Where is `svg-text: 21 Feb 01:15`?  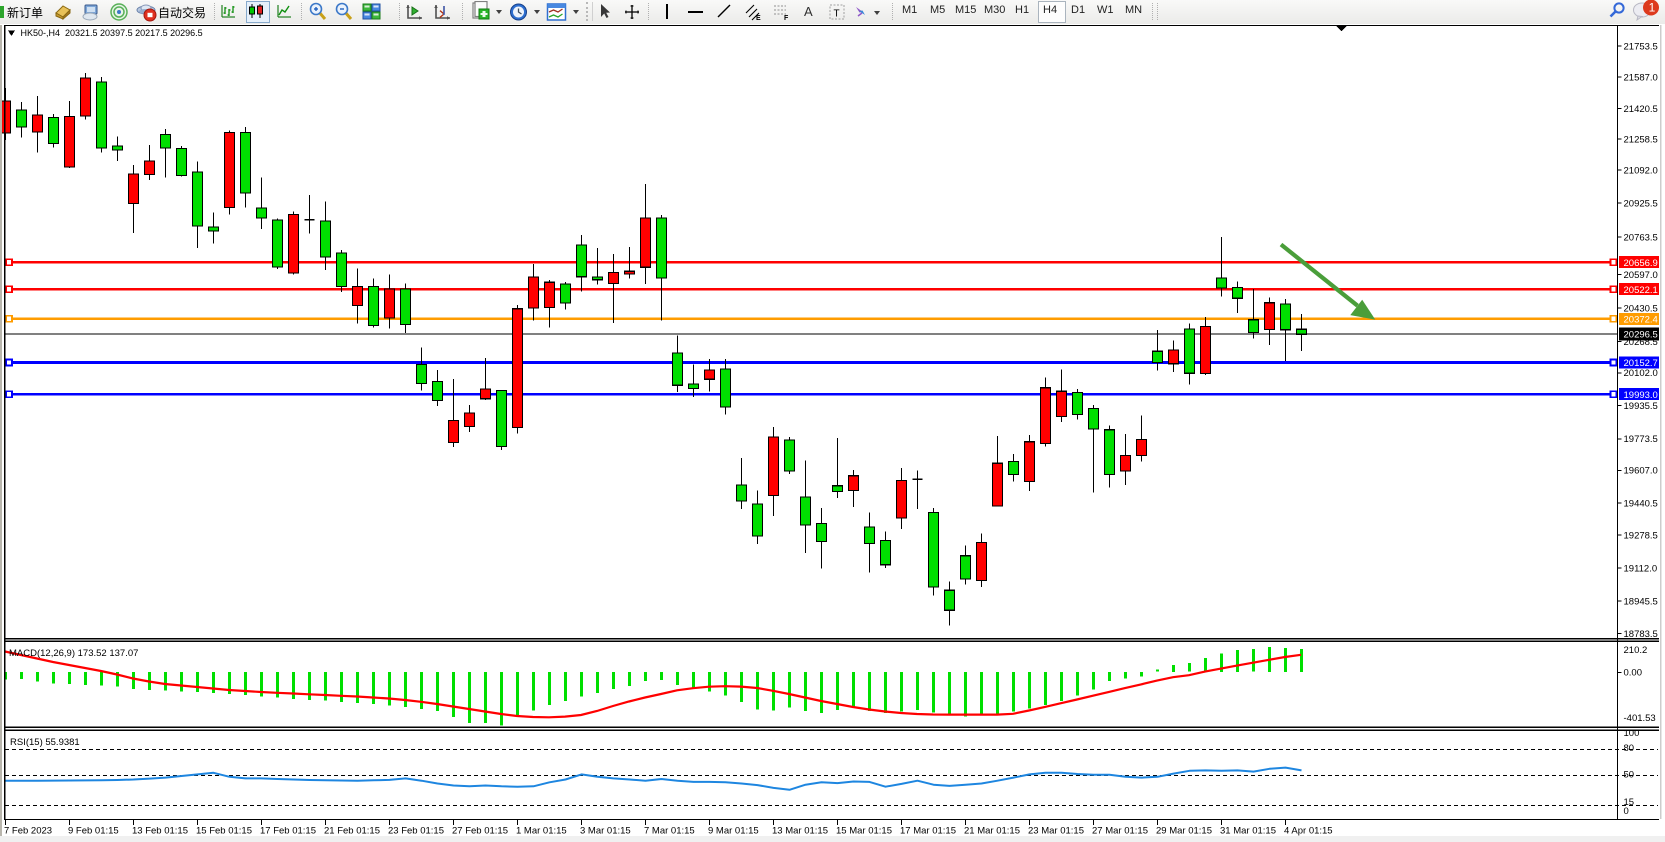
svg-text: 21 Feb 01:15 is located at coordinates (352, 831).